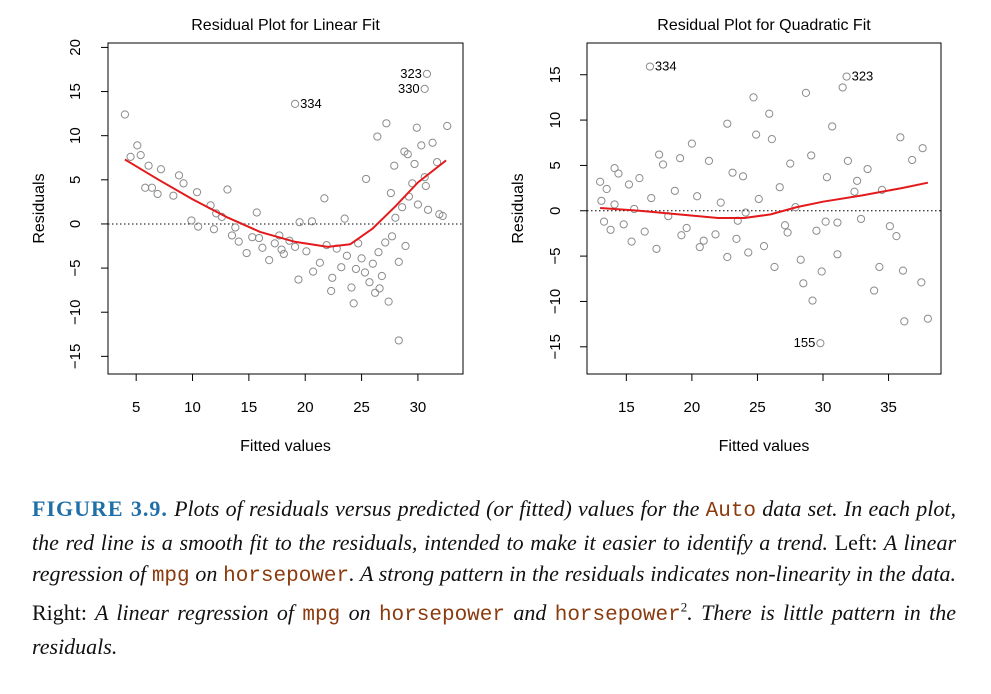 The width and height of the screenshot is (991, 694). I want to click on y-tick-label: 5, so click(75, 180).